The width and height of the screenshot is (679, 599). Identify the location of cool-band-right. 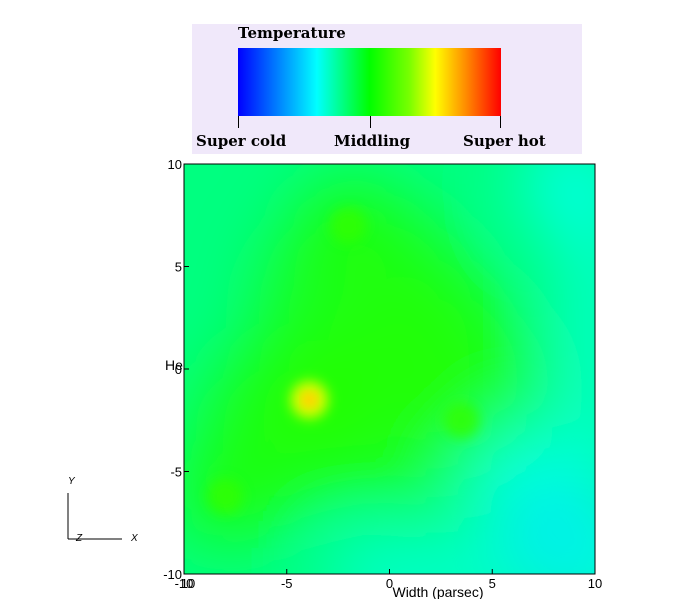
(580, 369).